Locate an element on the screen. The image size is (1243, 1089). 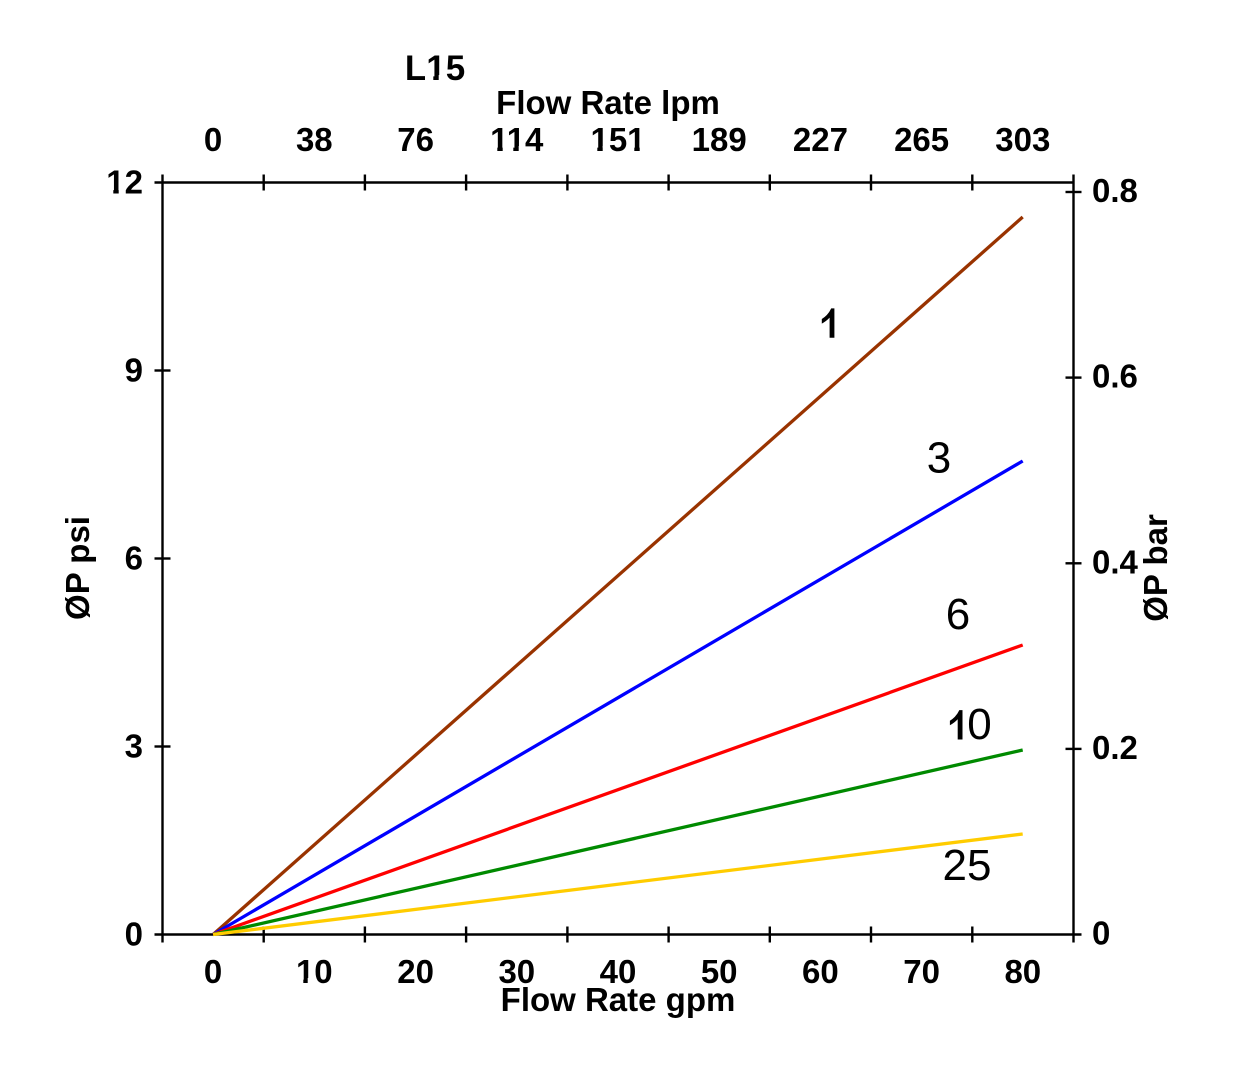
svg-text: 20 is located at coordinates (415, 971).